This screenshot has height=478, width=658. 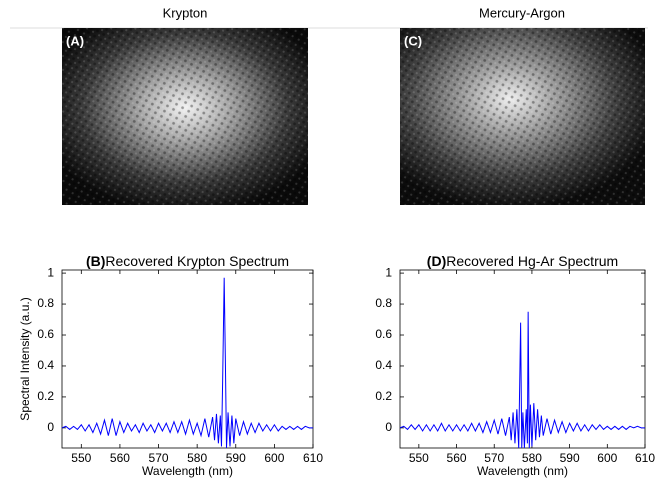 What do you see at coordinates (95, 261) in the screenshot?
I see `panel-label: (B)` at bounding box center [95, 261].